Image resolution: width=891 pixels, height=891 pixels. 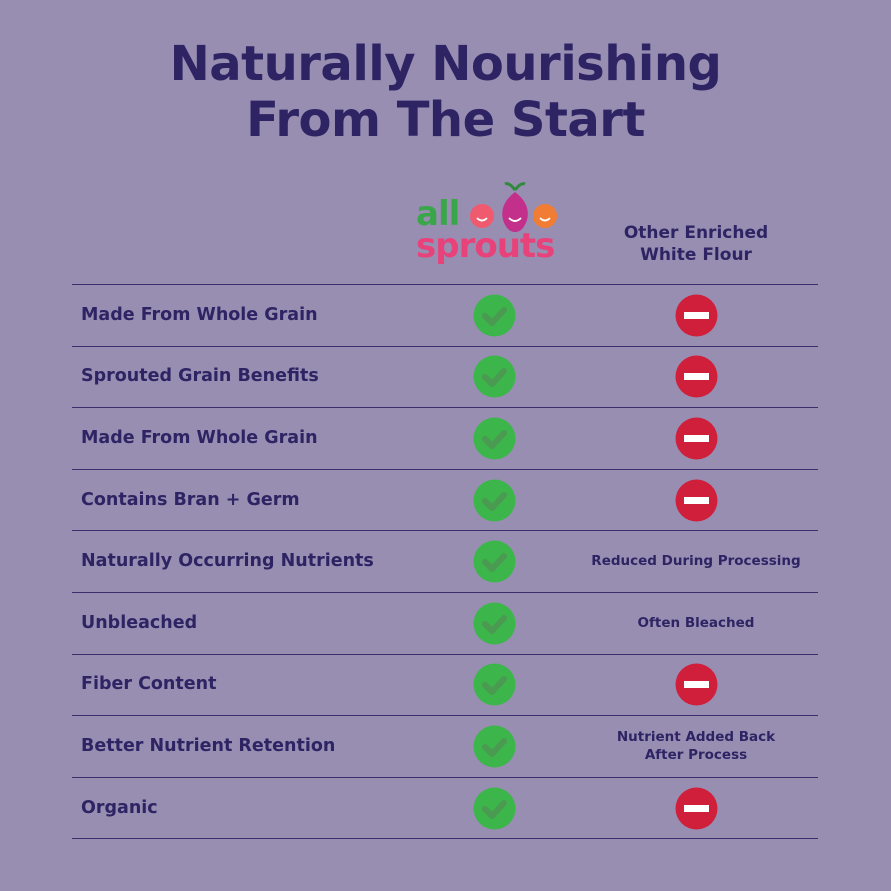 I want to click on header-line: Other Enriched, so click(x=696, y=233).